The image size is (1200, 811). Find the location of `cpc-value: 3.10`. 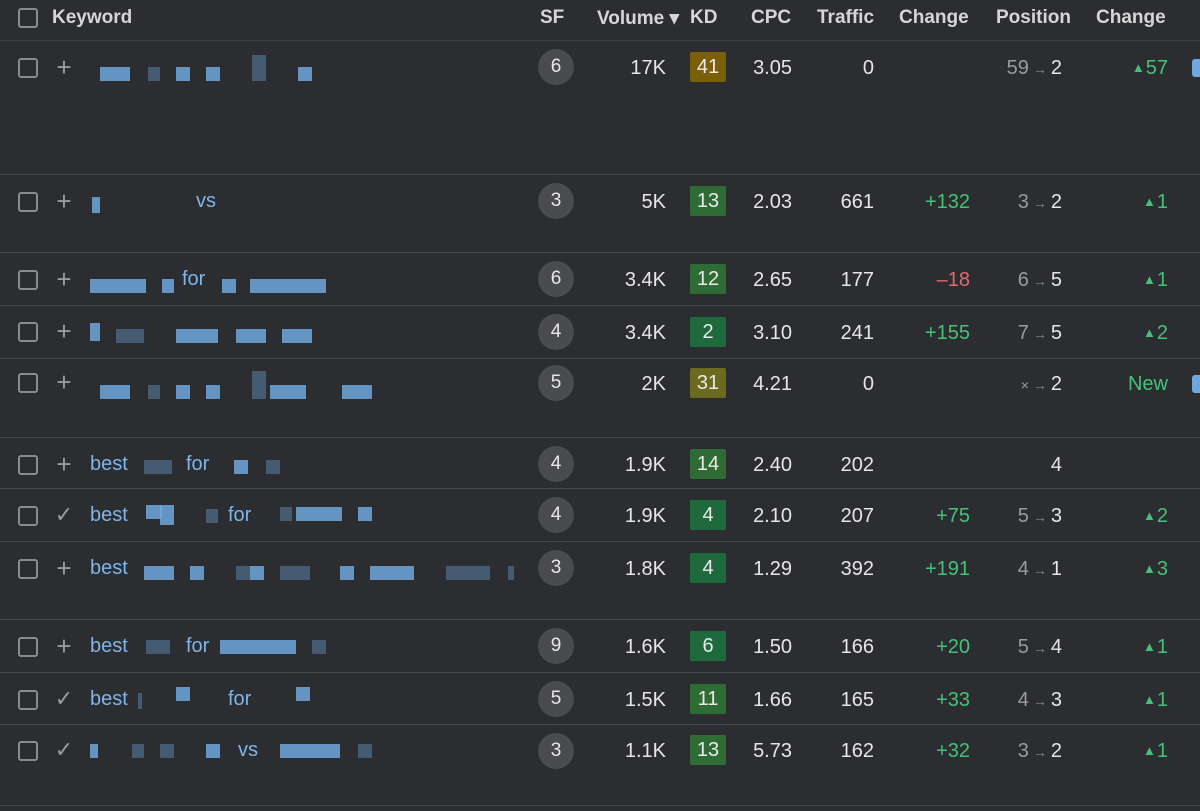

cpc-value: 3.10 is located at coordinates (772, 333).